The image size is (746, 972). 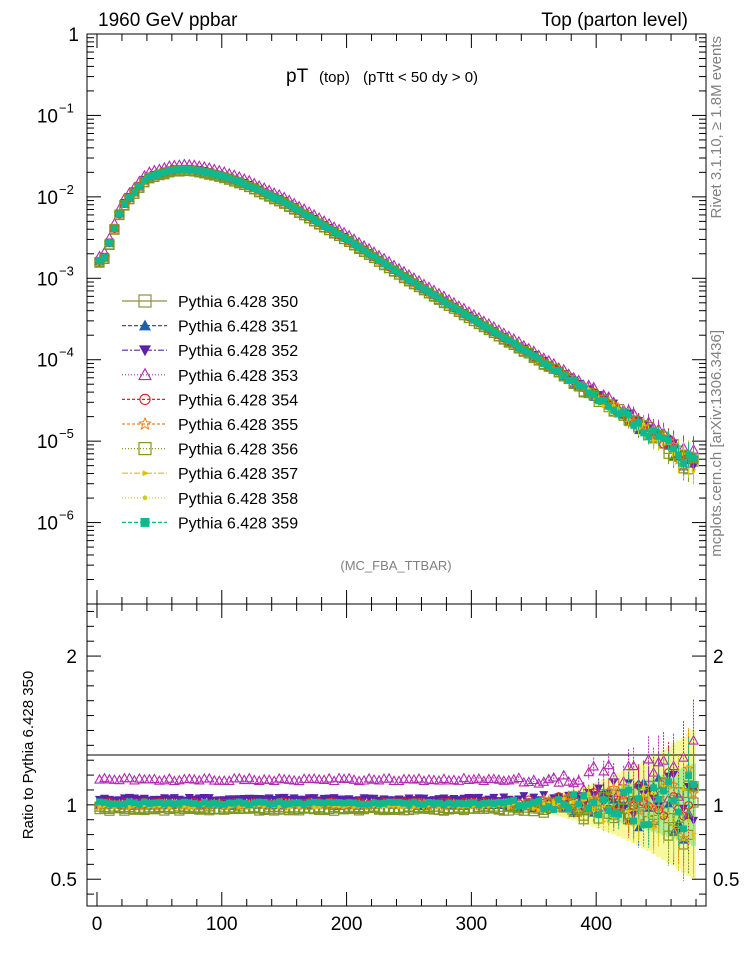 What do you see at coordinates (614, 20) in the screenshot?
I see `process-label: Top (parton level)` at bounding box center [614, 20].